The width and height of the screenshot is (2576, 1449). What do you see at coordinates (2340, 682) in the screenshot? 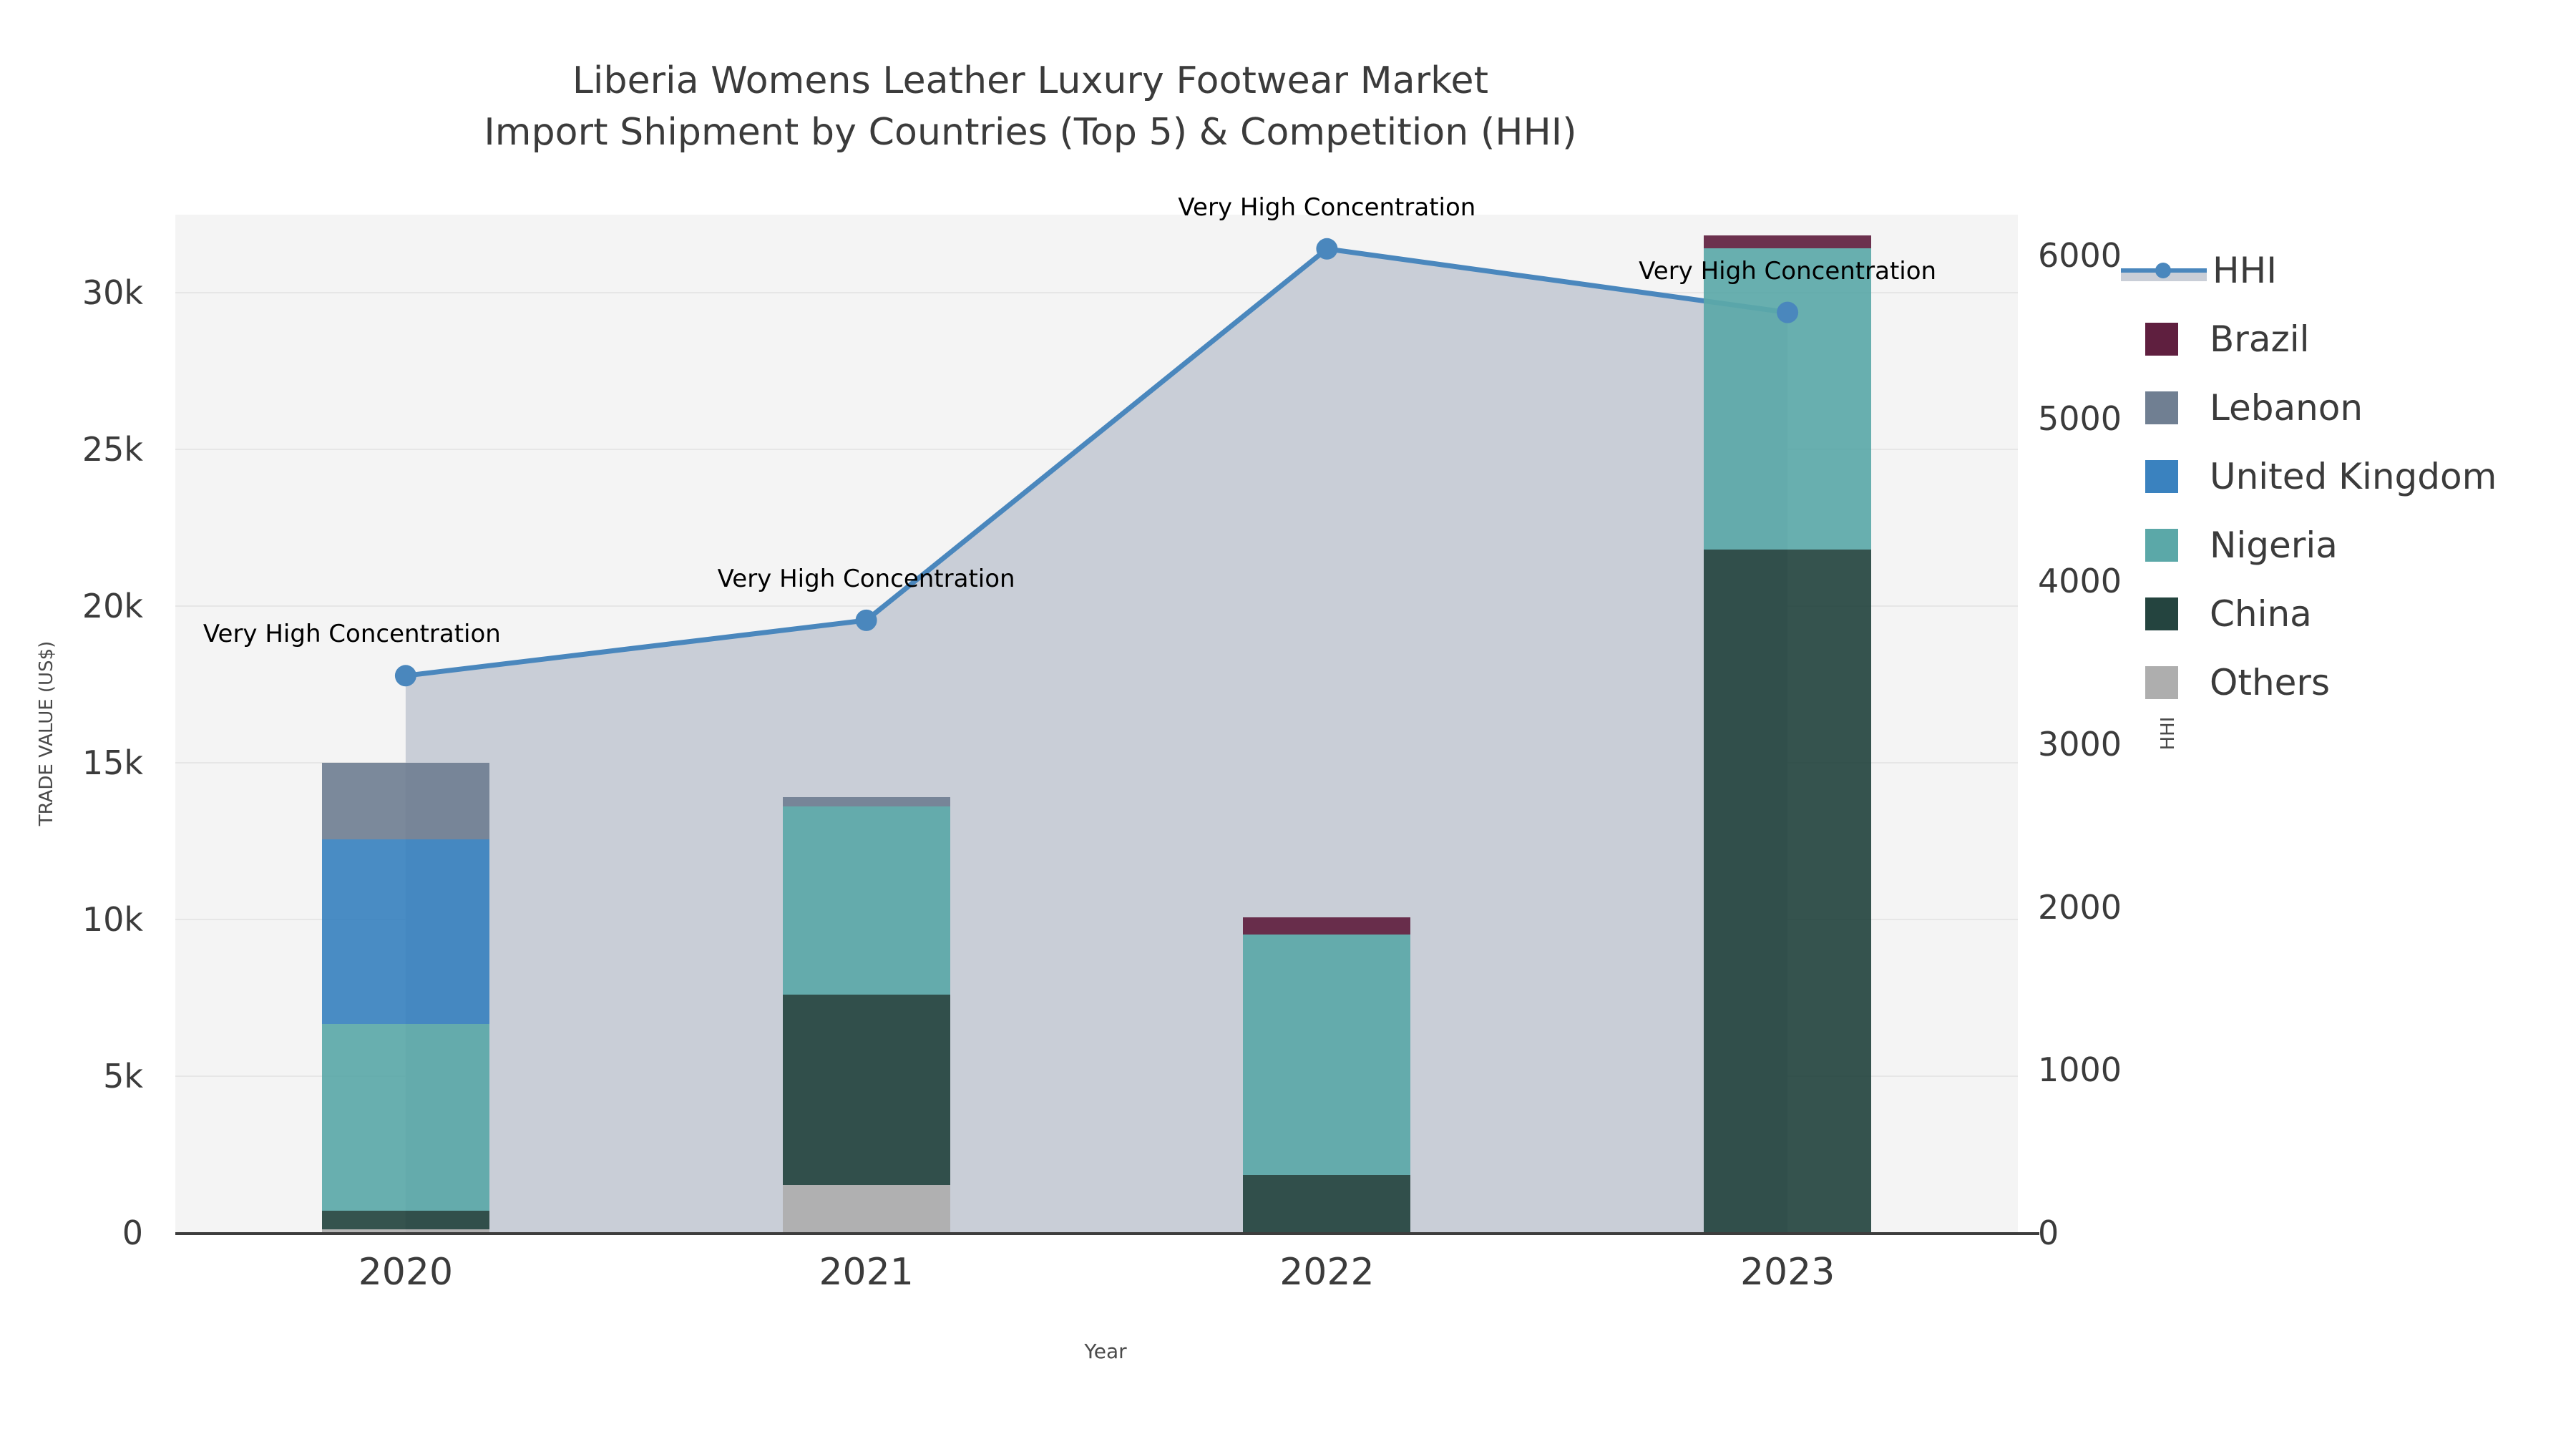
I see `legend-item: Others` at bounding box center [2340, 682].